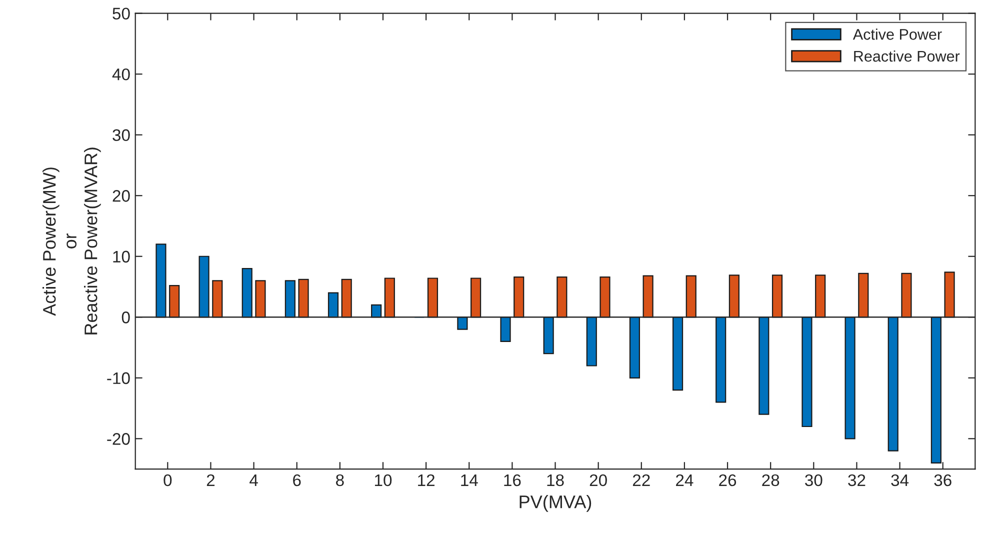 The image size is (988, 533). Describe the element at coordinates (897, 34) in the screenshot. I see `legend-label: Active Power` at that location.